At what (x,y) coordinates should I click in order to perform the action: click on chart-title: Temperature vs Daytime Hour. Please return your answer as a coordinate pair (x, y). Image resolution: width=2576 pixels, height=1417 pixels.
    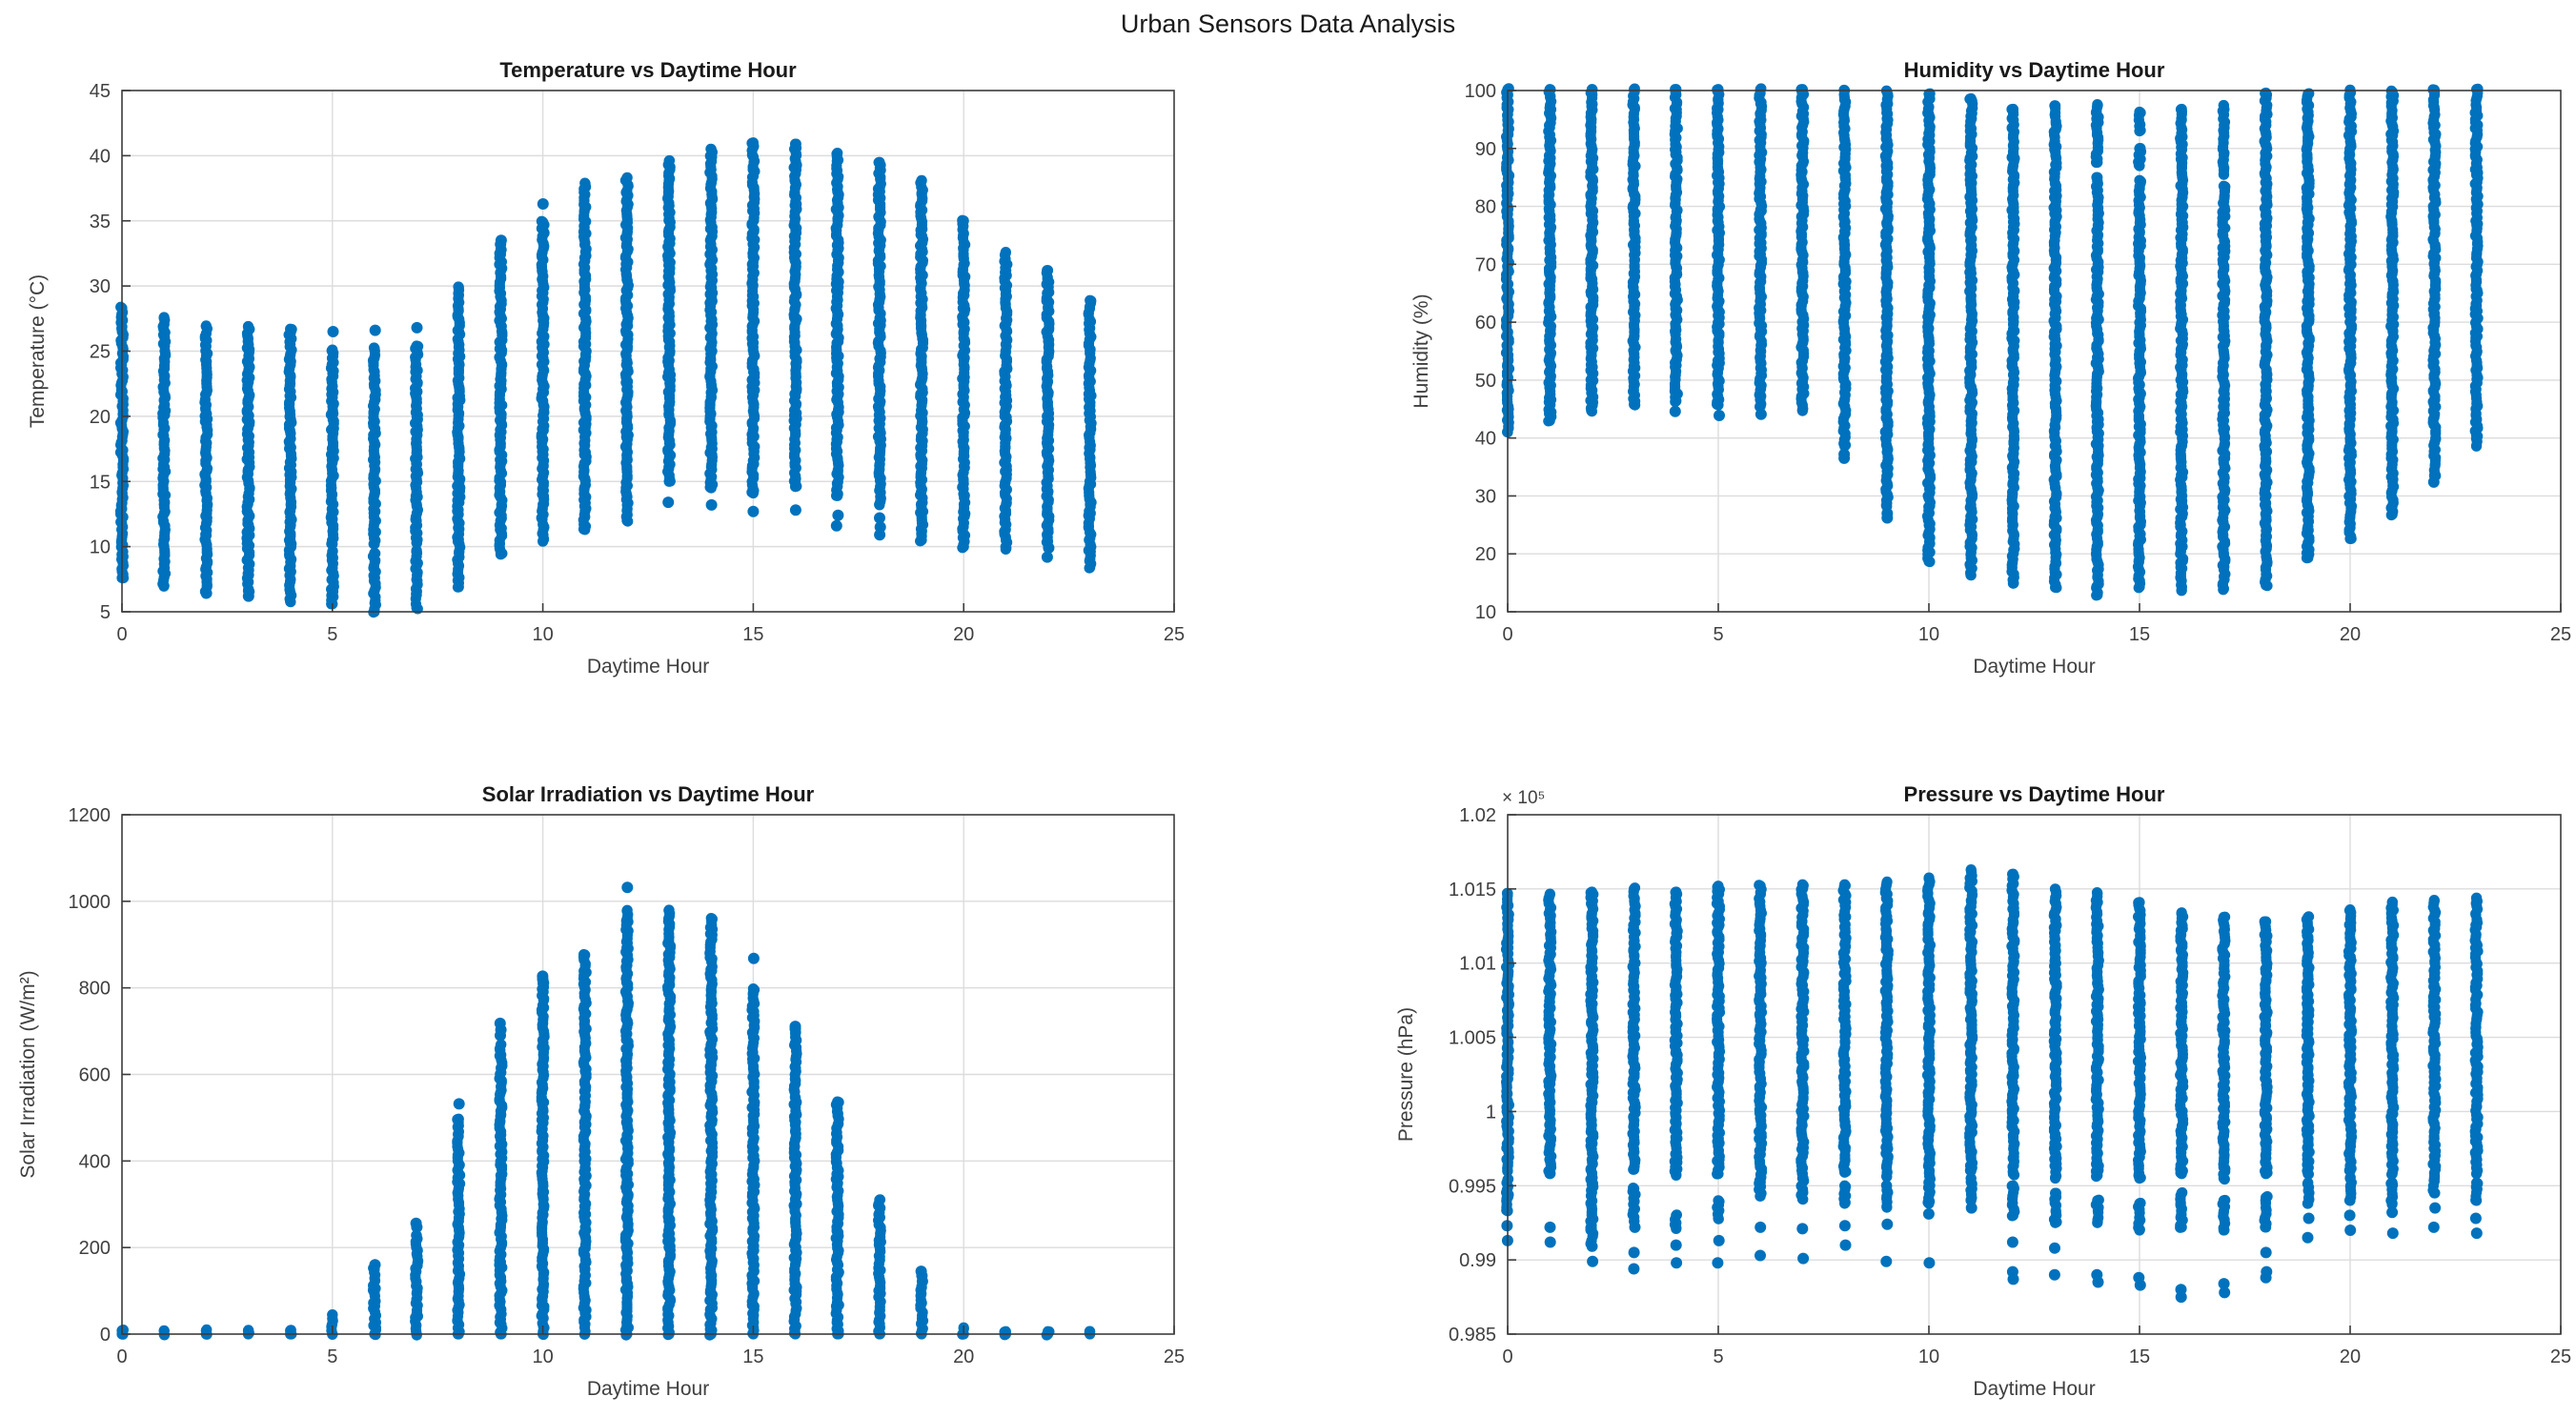
    Looking at the image, I should click on (648, 70).